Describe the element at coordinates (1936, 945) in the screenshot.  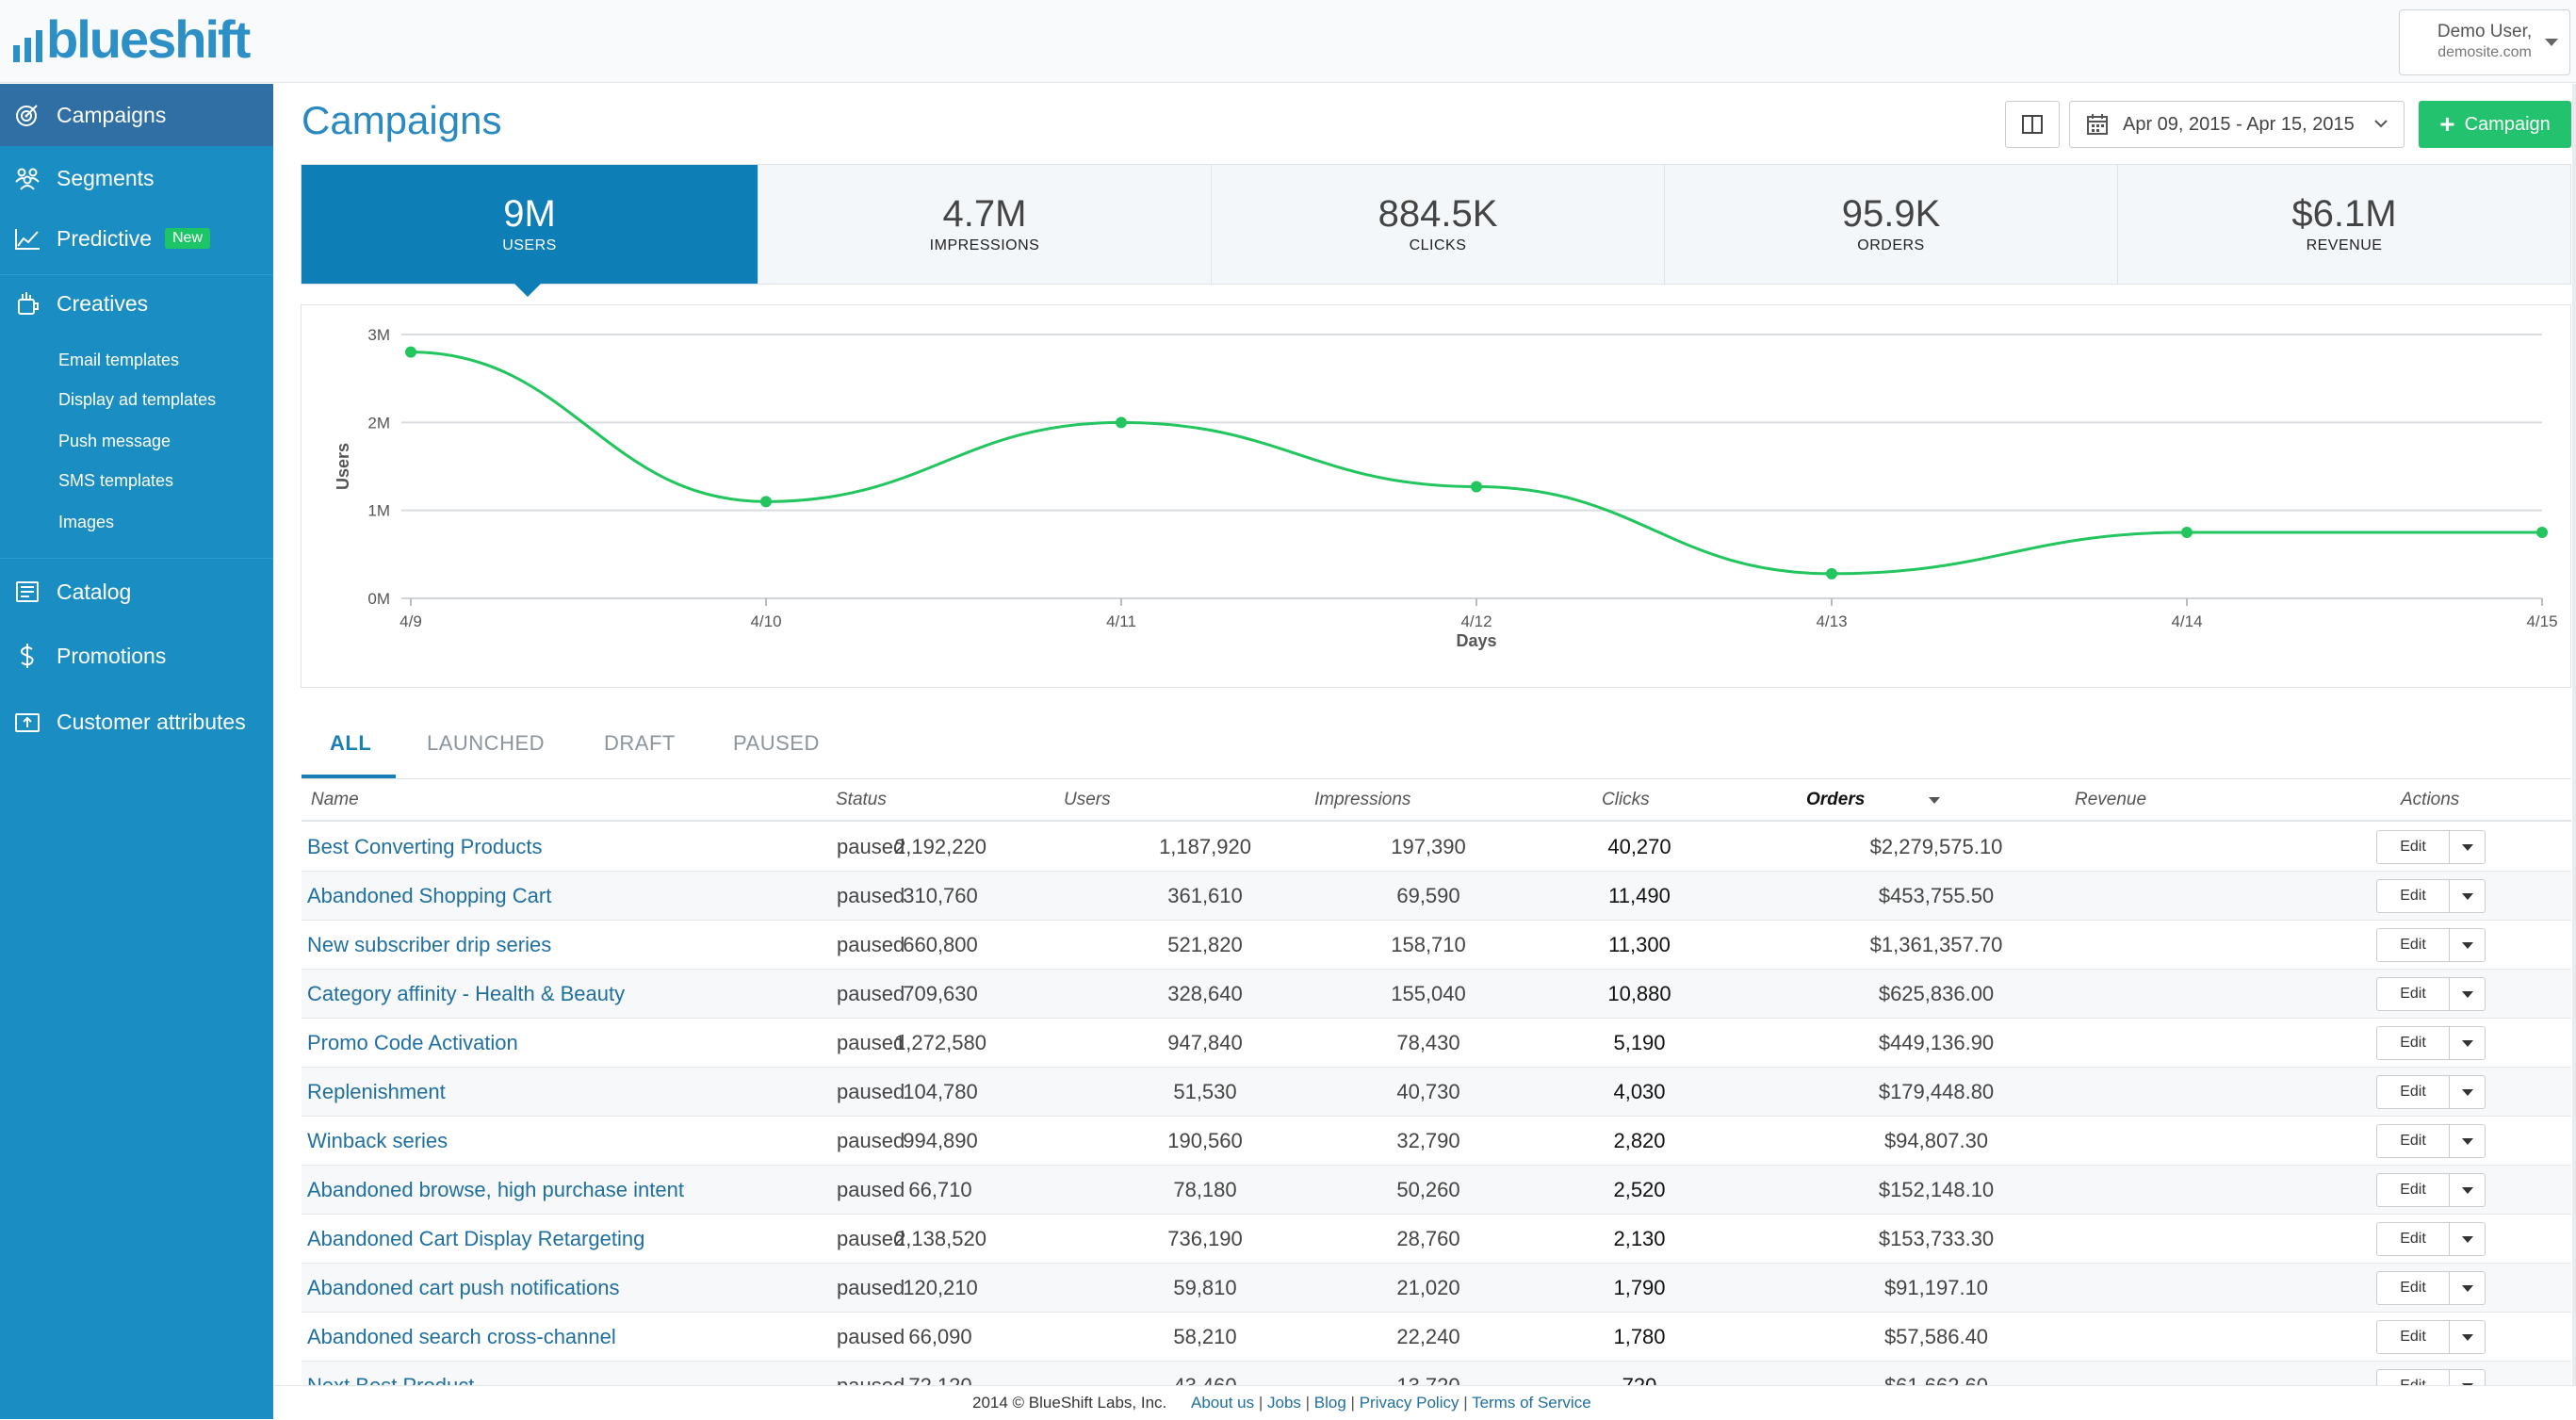
I see `cell-revenue: $1,361,357.70` at that location.